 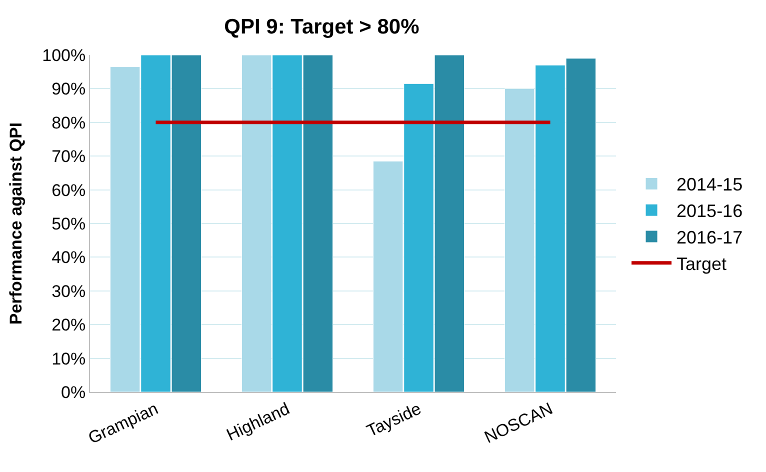 What do you see at coordinates (73, 392) in the screenshot?
I see `y-tick-label: 0%` at bounding box center [73, 392].